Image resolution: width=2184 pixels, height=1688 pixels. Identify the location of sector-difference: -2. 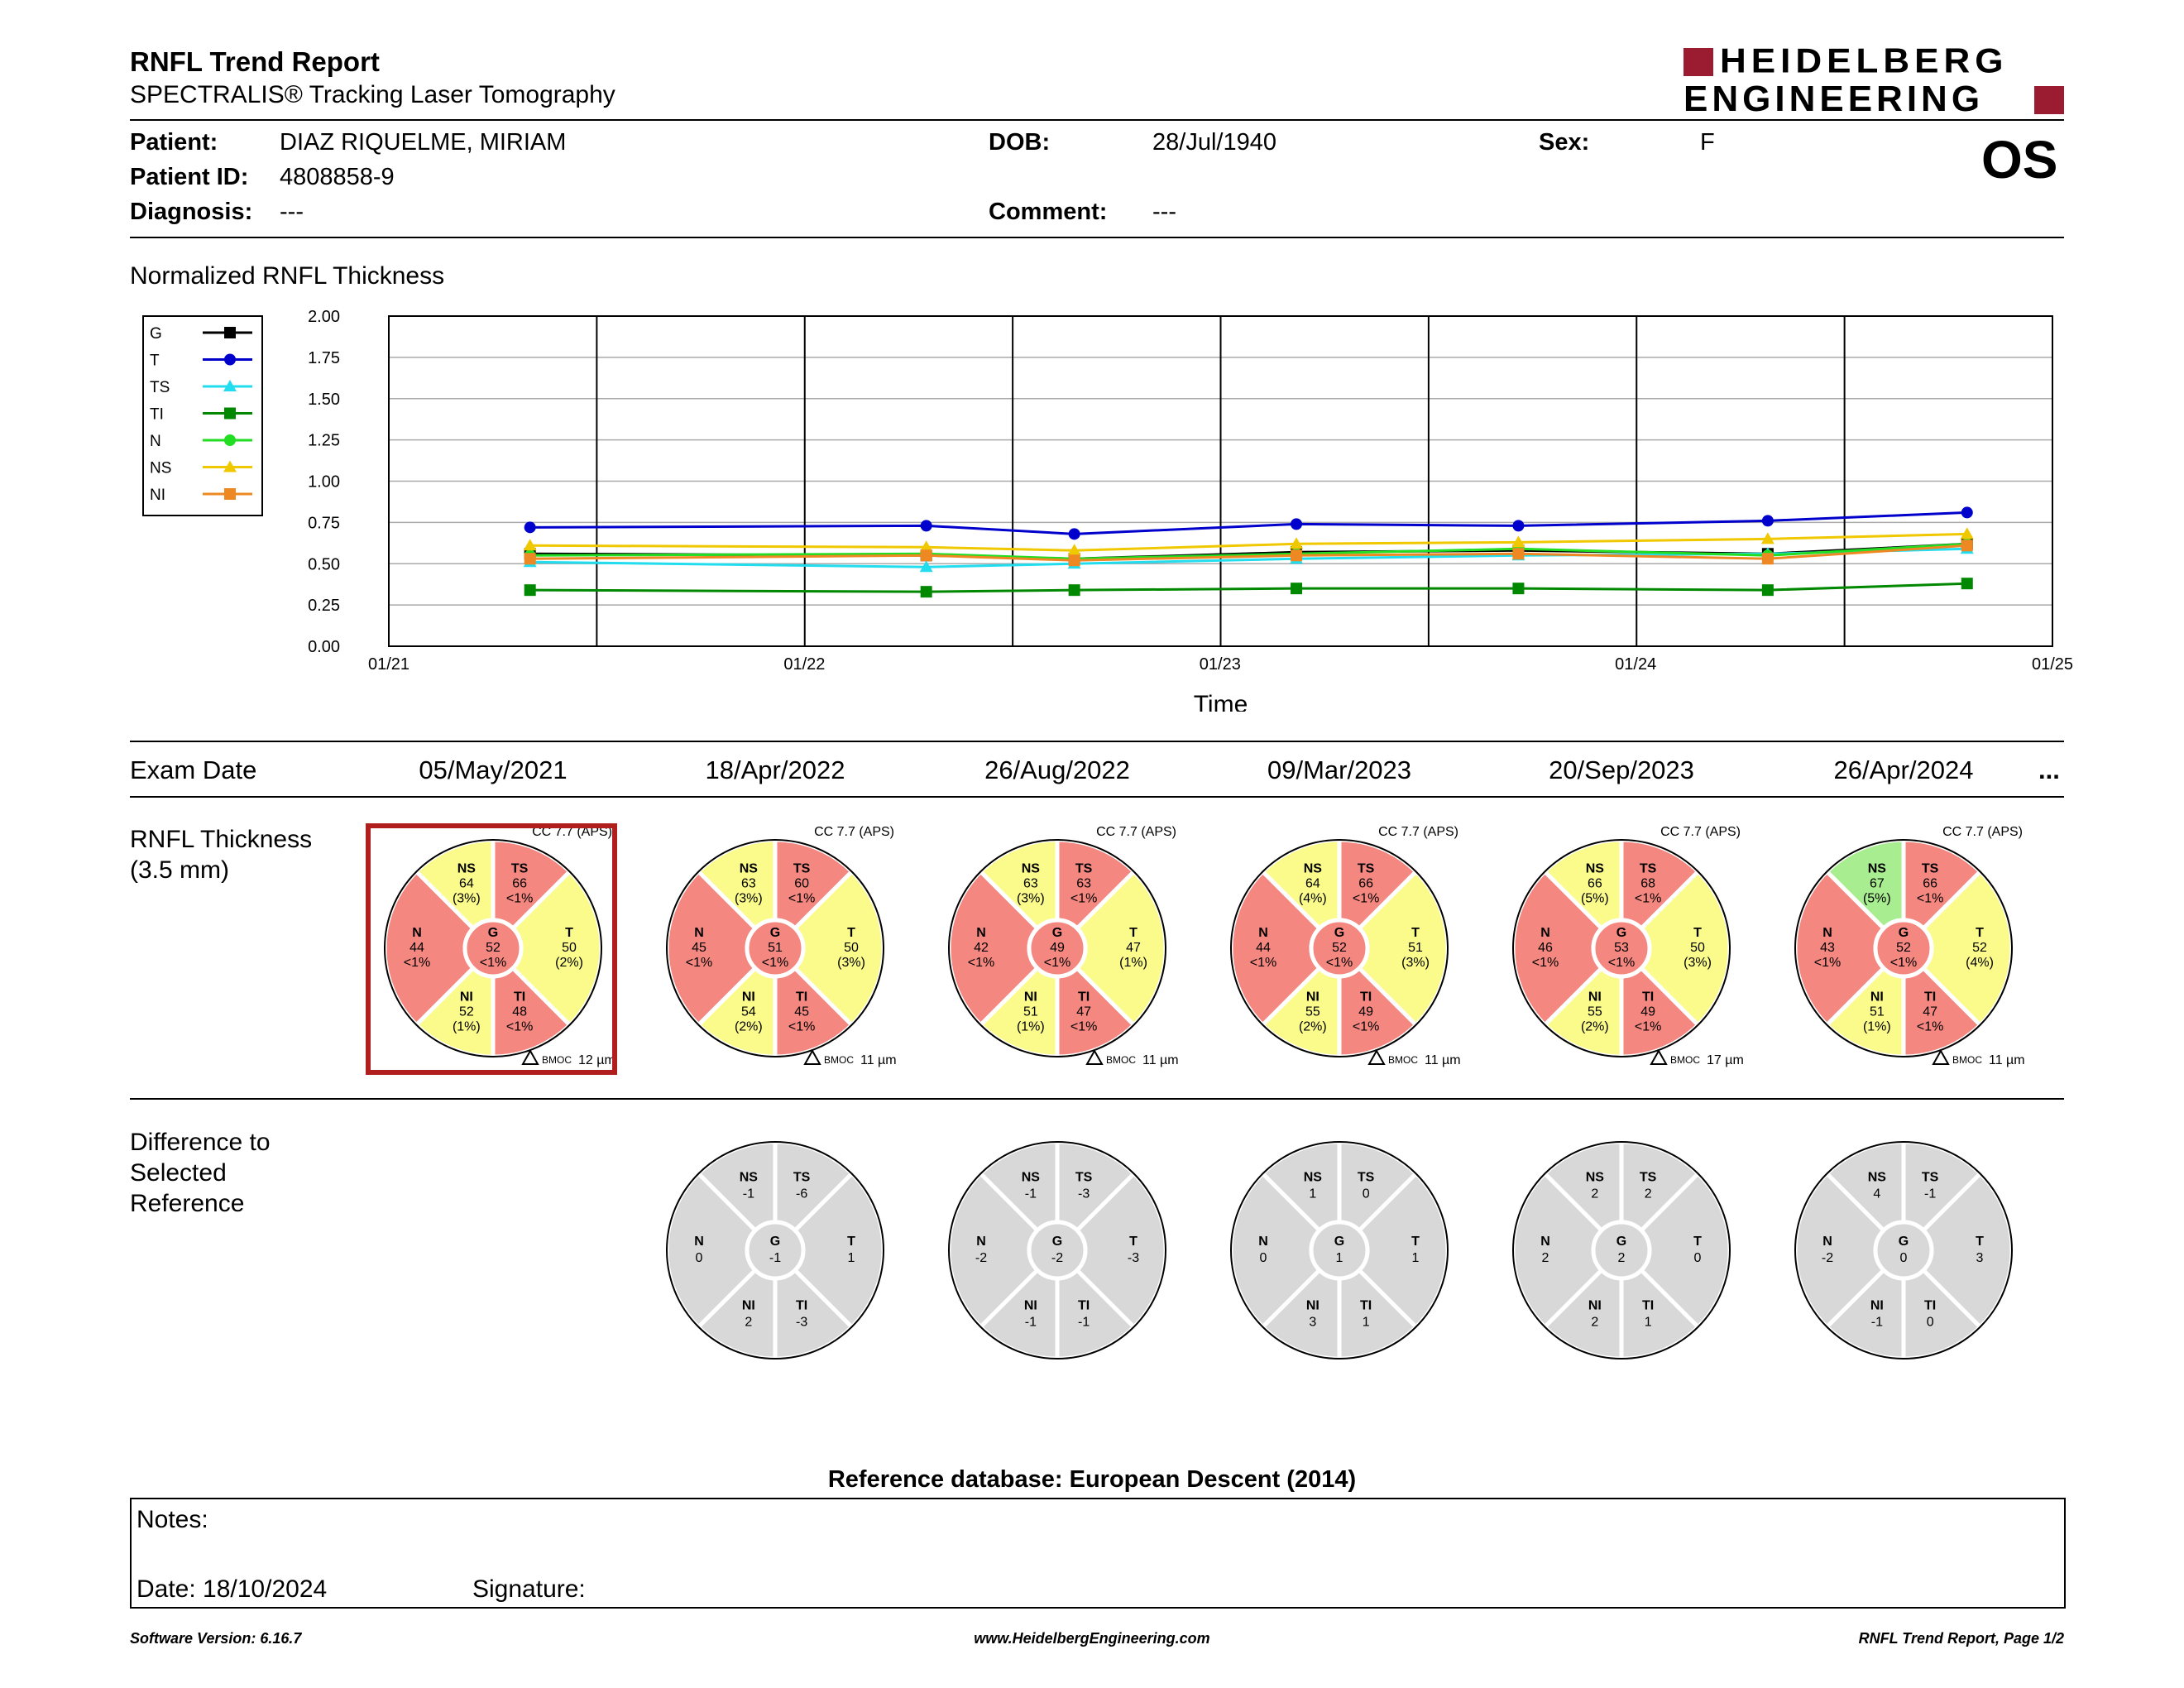
(981, 1258).